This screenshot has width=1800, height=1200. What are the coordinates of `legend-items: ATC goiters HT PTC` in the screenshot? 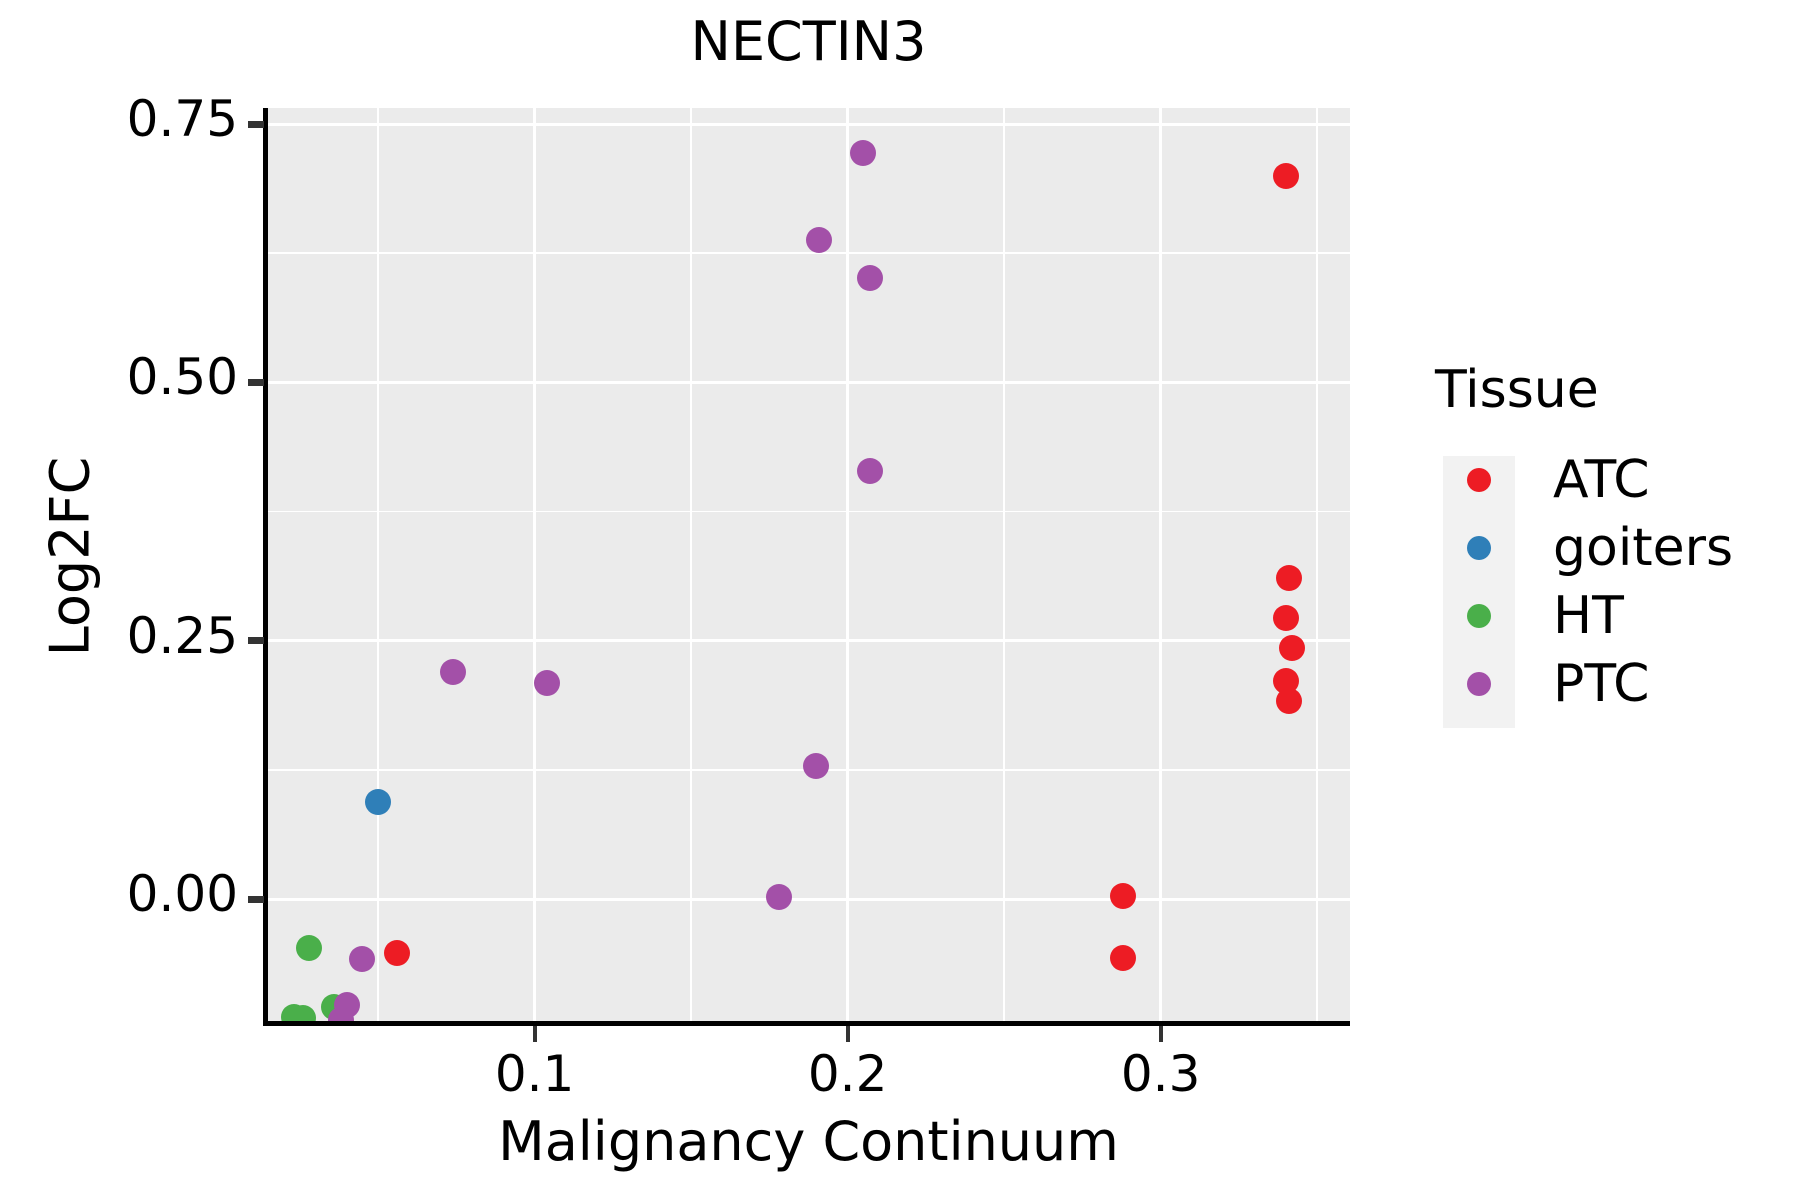 It's located at (1605, 582).